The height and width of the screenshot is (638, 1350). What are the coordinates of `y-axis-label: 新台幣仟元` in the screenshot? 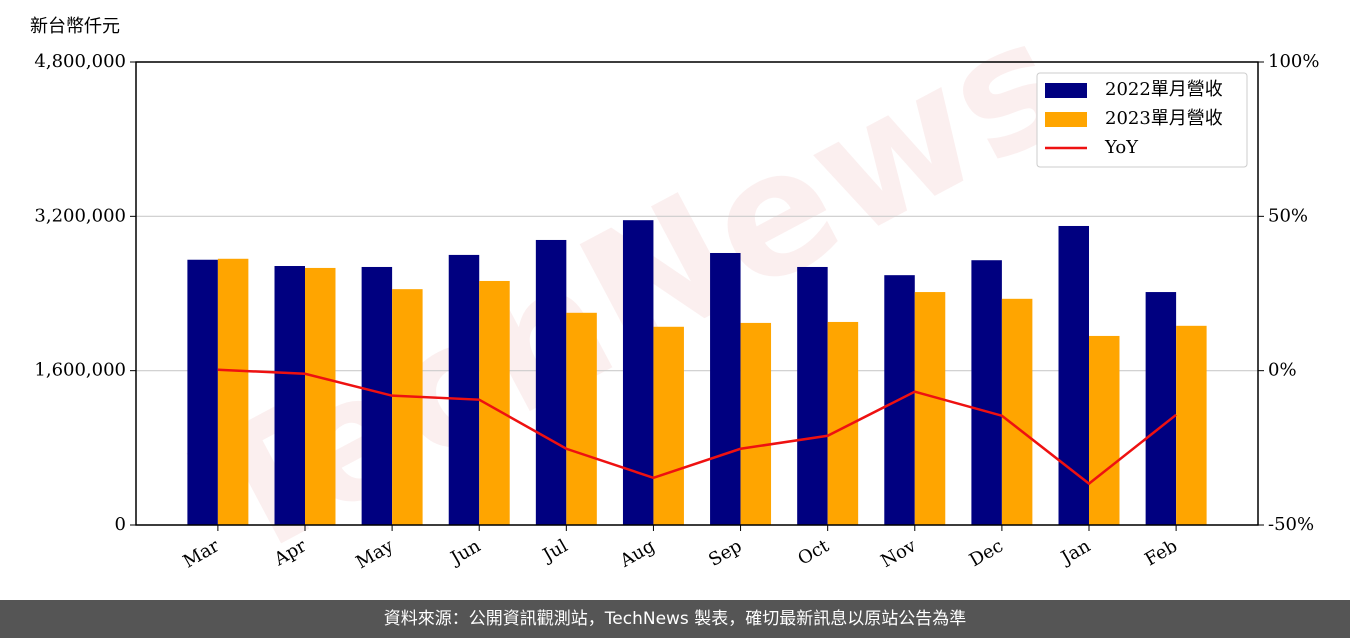 It's located at (75, 26).